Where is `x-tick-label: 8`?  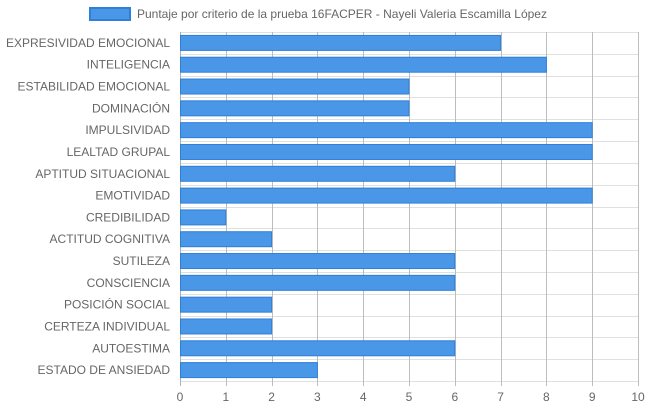 x-tick-label: 8 is located at coordinates (546, 397).